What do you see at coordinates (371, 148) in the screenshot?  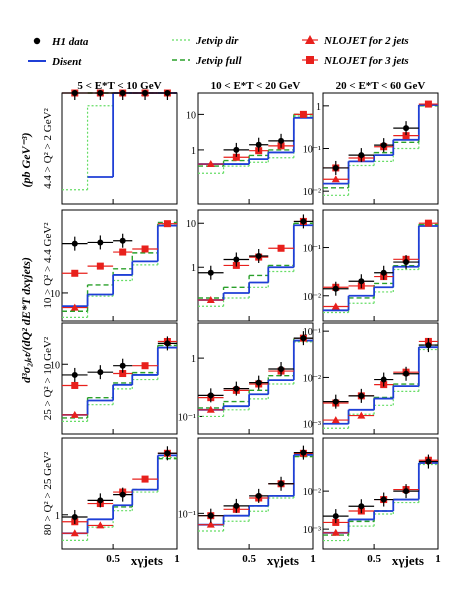 I see `panel-r0-c2: 1 10⁻¹ 10⁻²` at bounding box center [371, 148].